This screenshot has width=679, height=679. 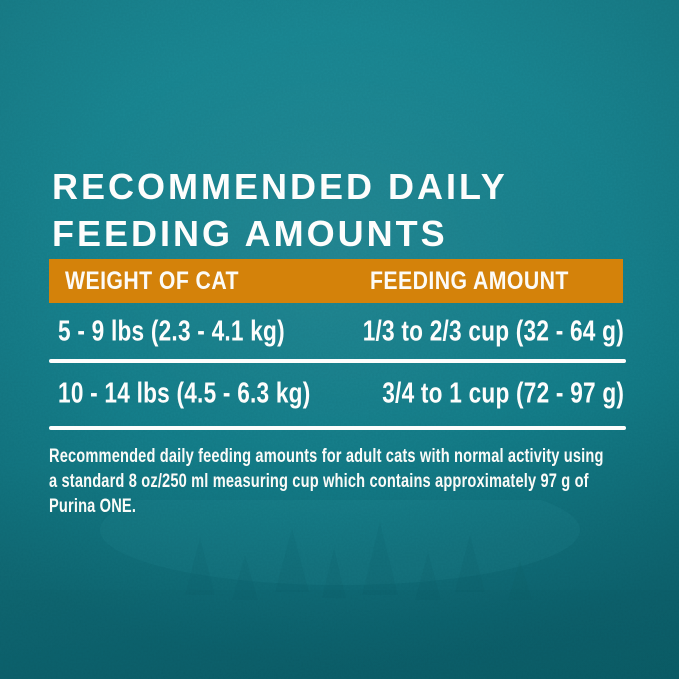 I want to click on table-header-bar: WEIGHT OF CAT FEEDING AMOUNT, so click(x=336, y=281).